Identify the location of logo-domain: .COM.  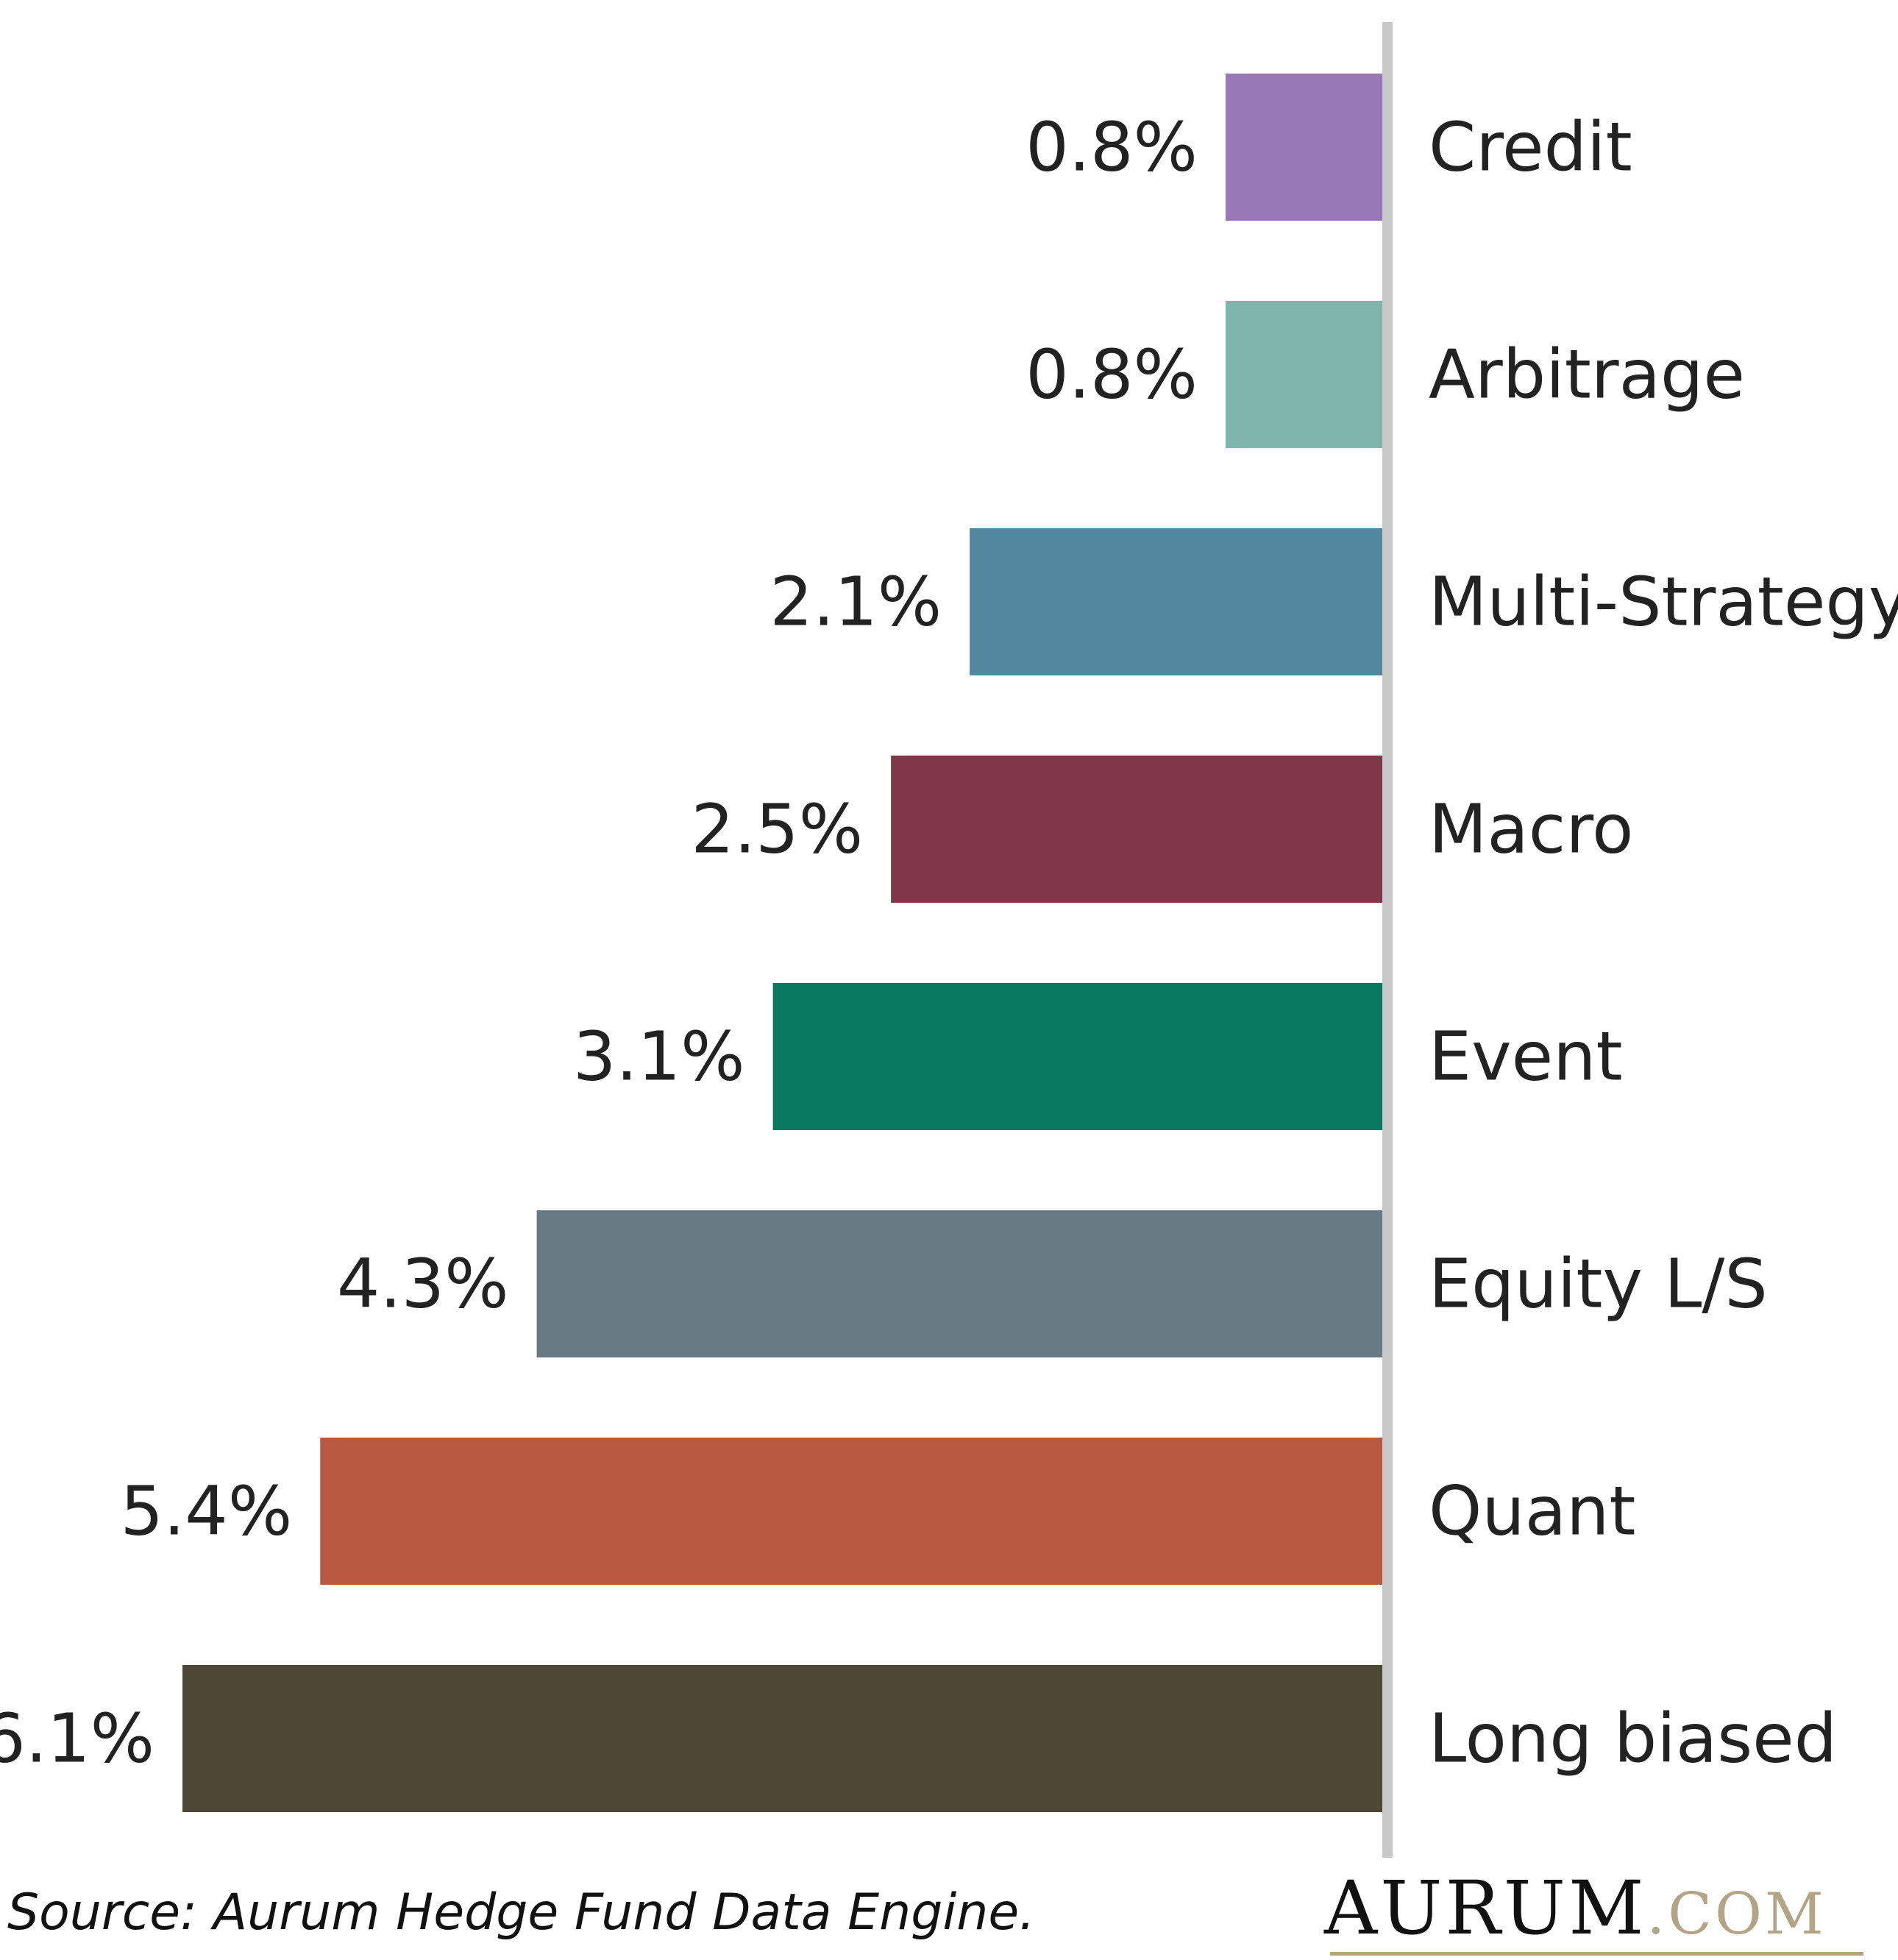
(1736, 1914).